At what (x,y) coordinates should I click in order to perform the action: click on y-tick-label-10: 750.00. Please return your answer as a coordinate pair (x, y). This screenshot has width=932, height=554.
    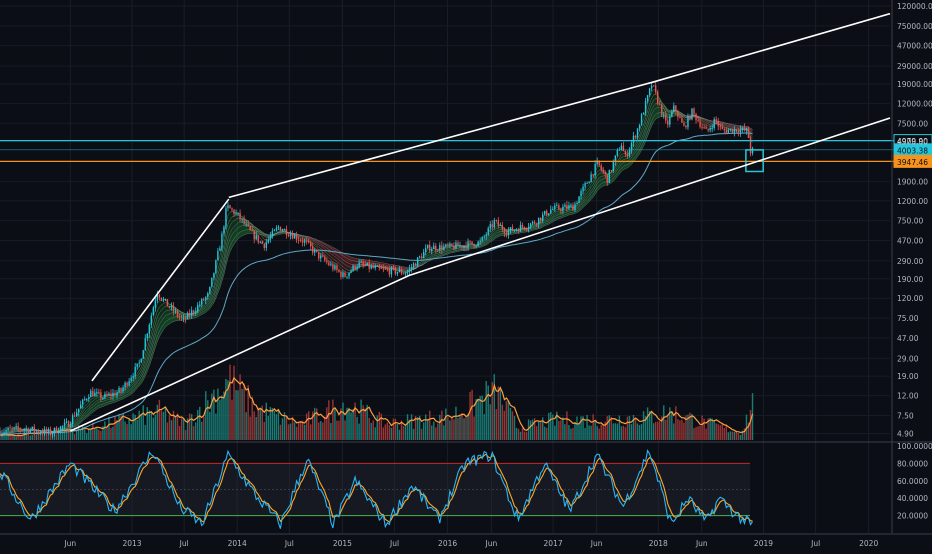
    Looking at the image, I should click on (910, 221).